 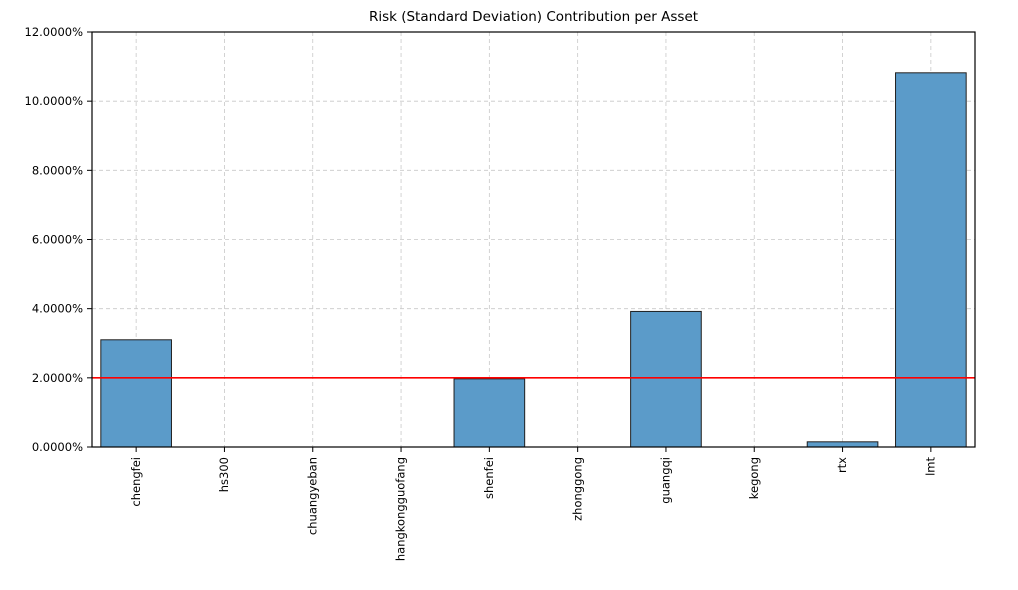 I want to click on x-tick-label: kegong, so click(x=754, y=478).